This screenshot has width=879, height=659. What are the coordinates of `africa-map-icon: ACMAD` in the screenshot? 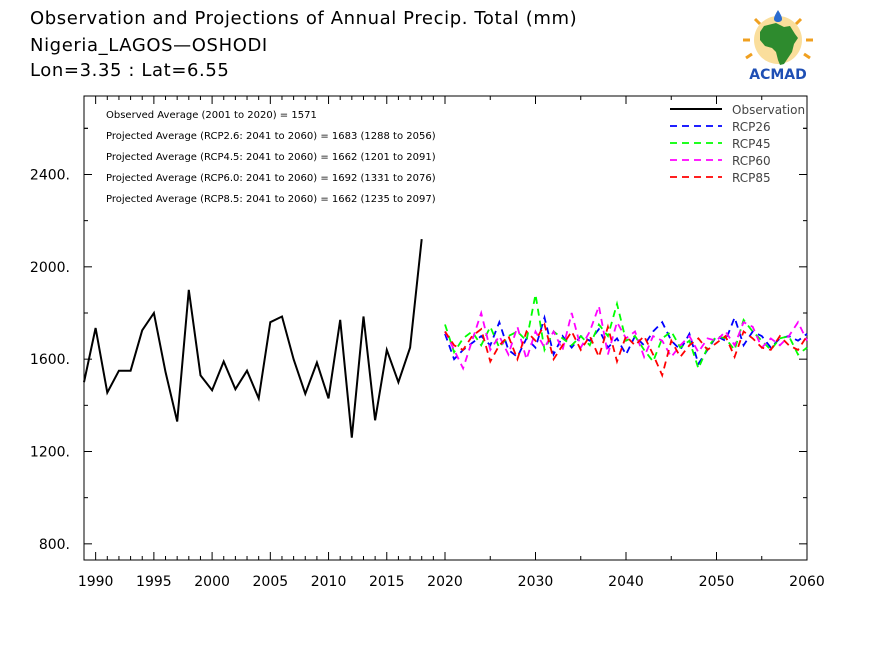 It's located at (778, 46).